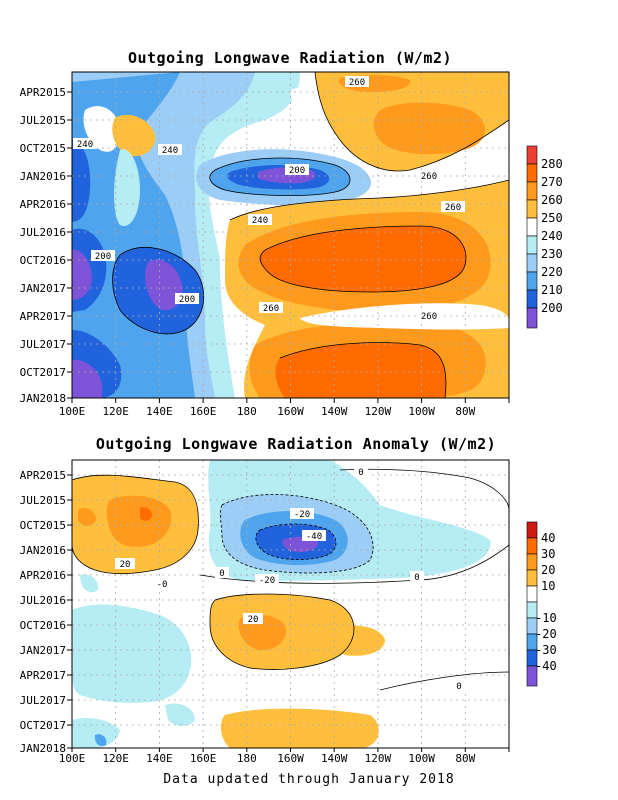  I want to click on colorbar-label: 220, so click(552, 272).